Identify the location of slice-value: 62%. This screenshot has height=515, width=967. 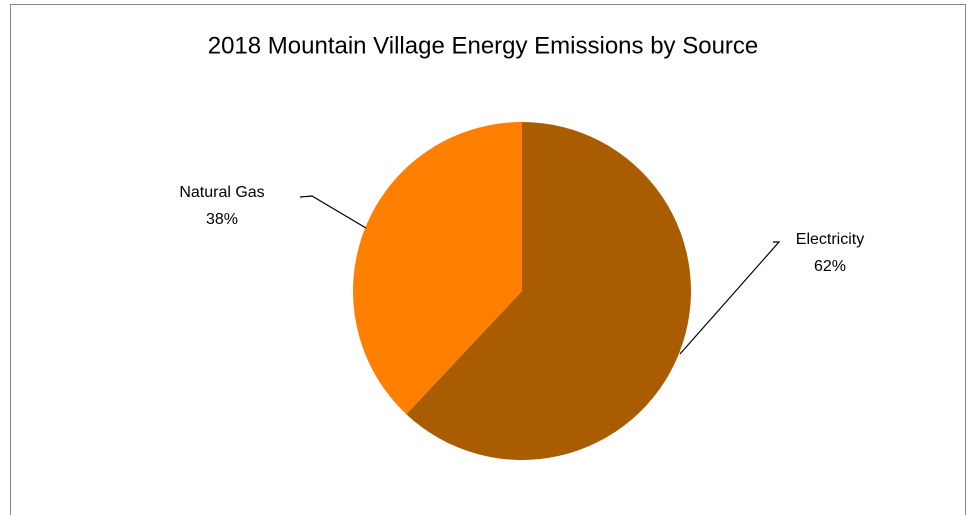
(830, 266).